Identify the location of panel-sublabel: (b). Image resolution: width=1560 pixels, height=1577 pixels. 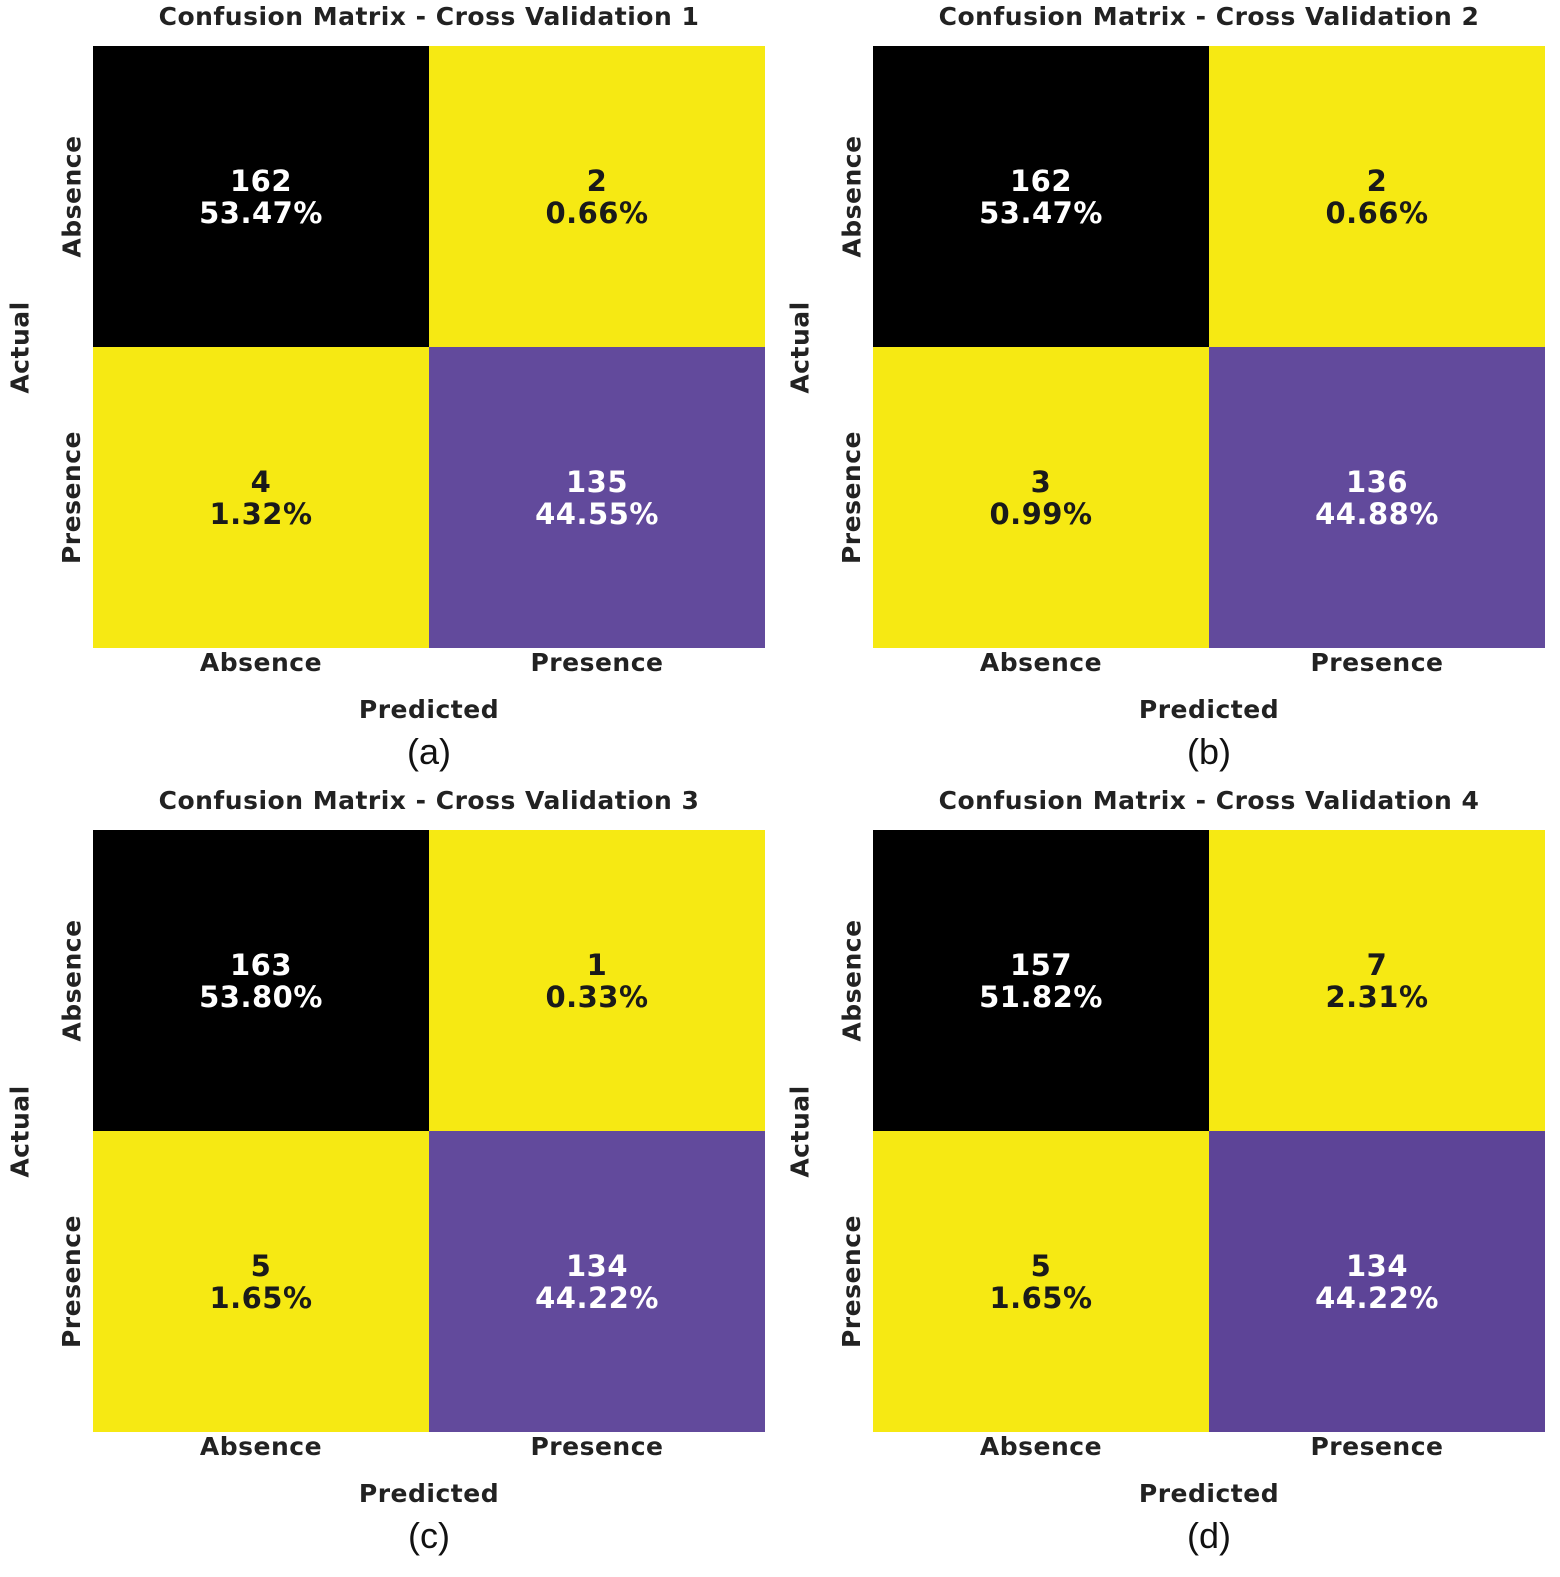
(1209, 751).